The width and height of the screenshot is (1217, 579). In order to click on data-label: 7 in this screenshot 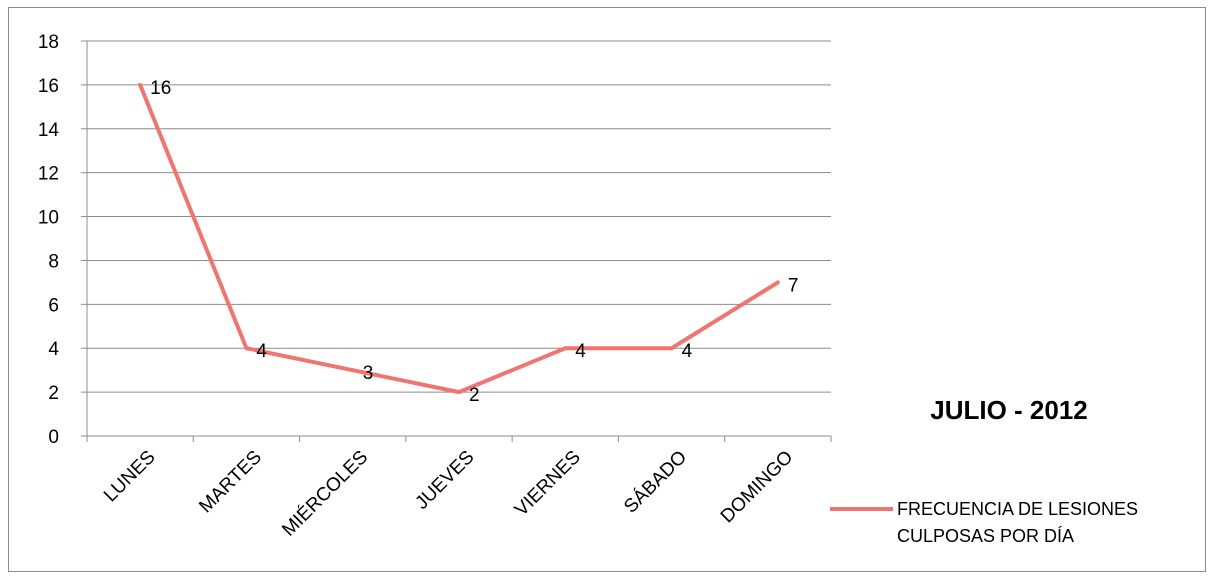, I will do `click(793, 285)`.